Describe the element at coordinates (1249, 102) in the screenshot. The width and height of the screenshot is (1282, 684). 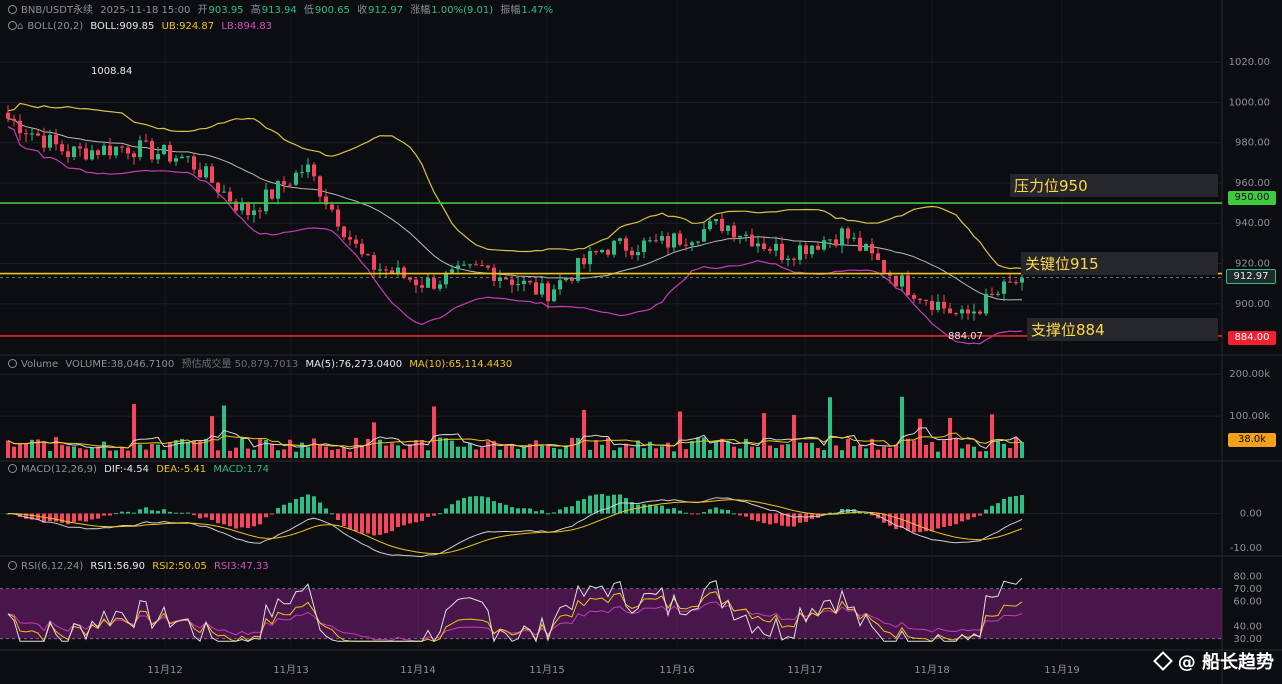
I see `price-tick-label: 1000.00` at that location.